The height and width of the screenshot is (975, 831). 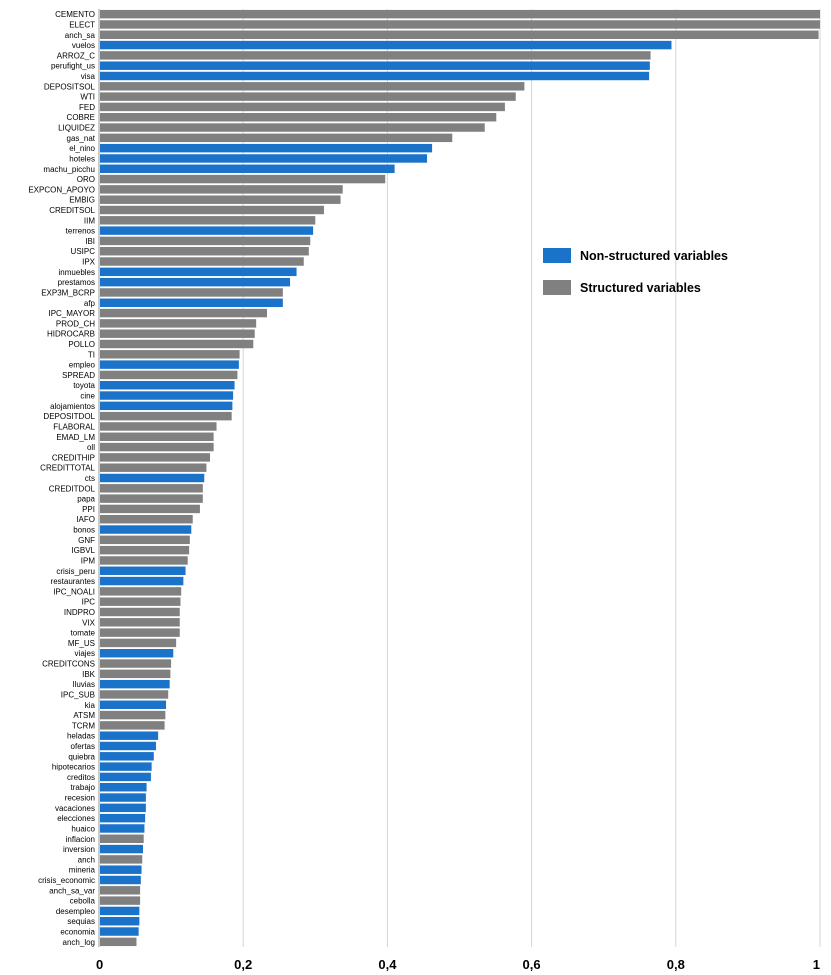 What do you see at coordinates (84, 385) in the screenshot?
I see `category-label: toyota` at bounding box center [84, 385].